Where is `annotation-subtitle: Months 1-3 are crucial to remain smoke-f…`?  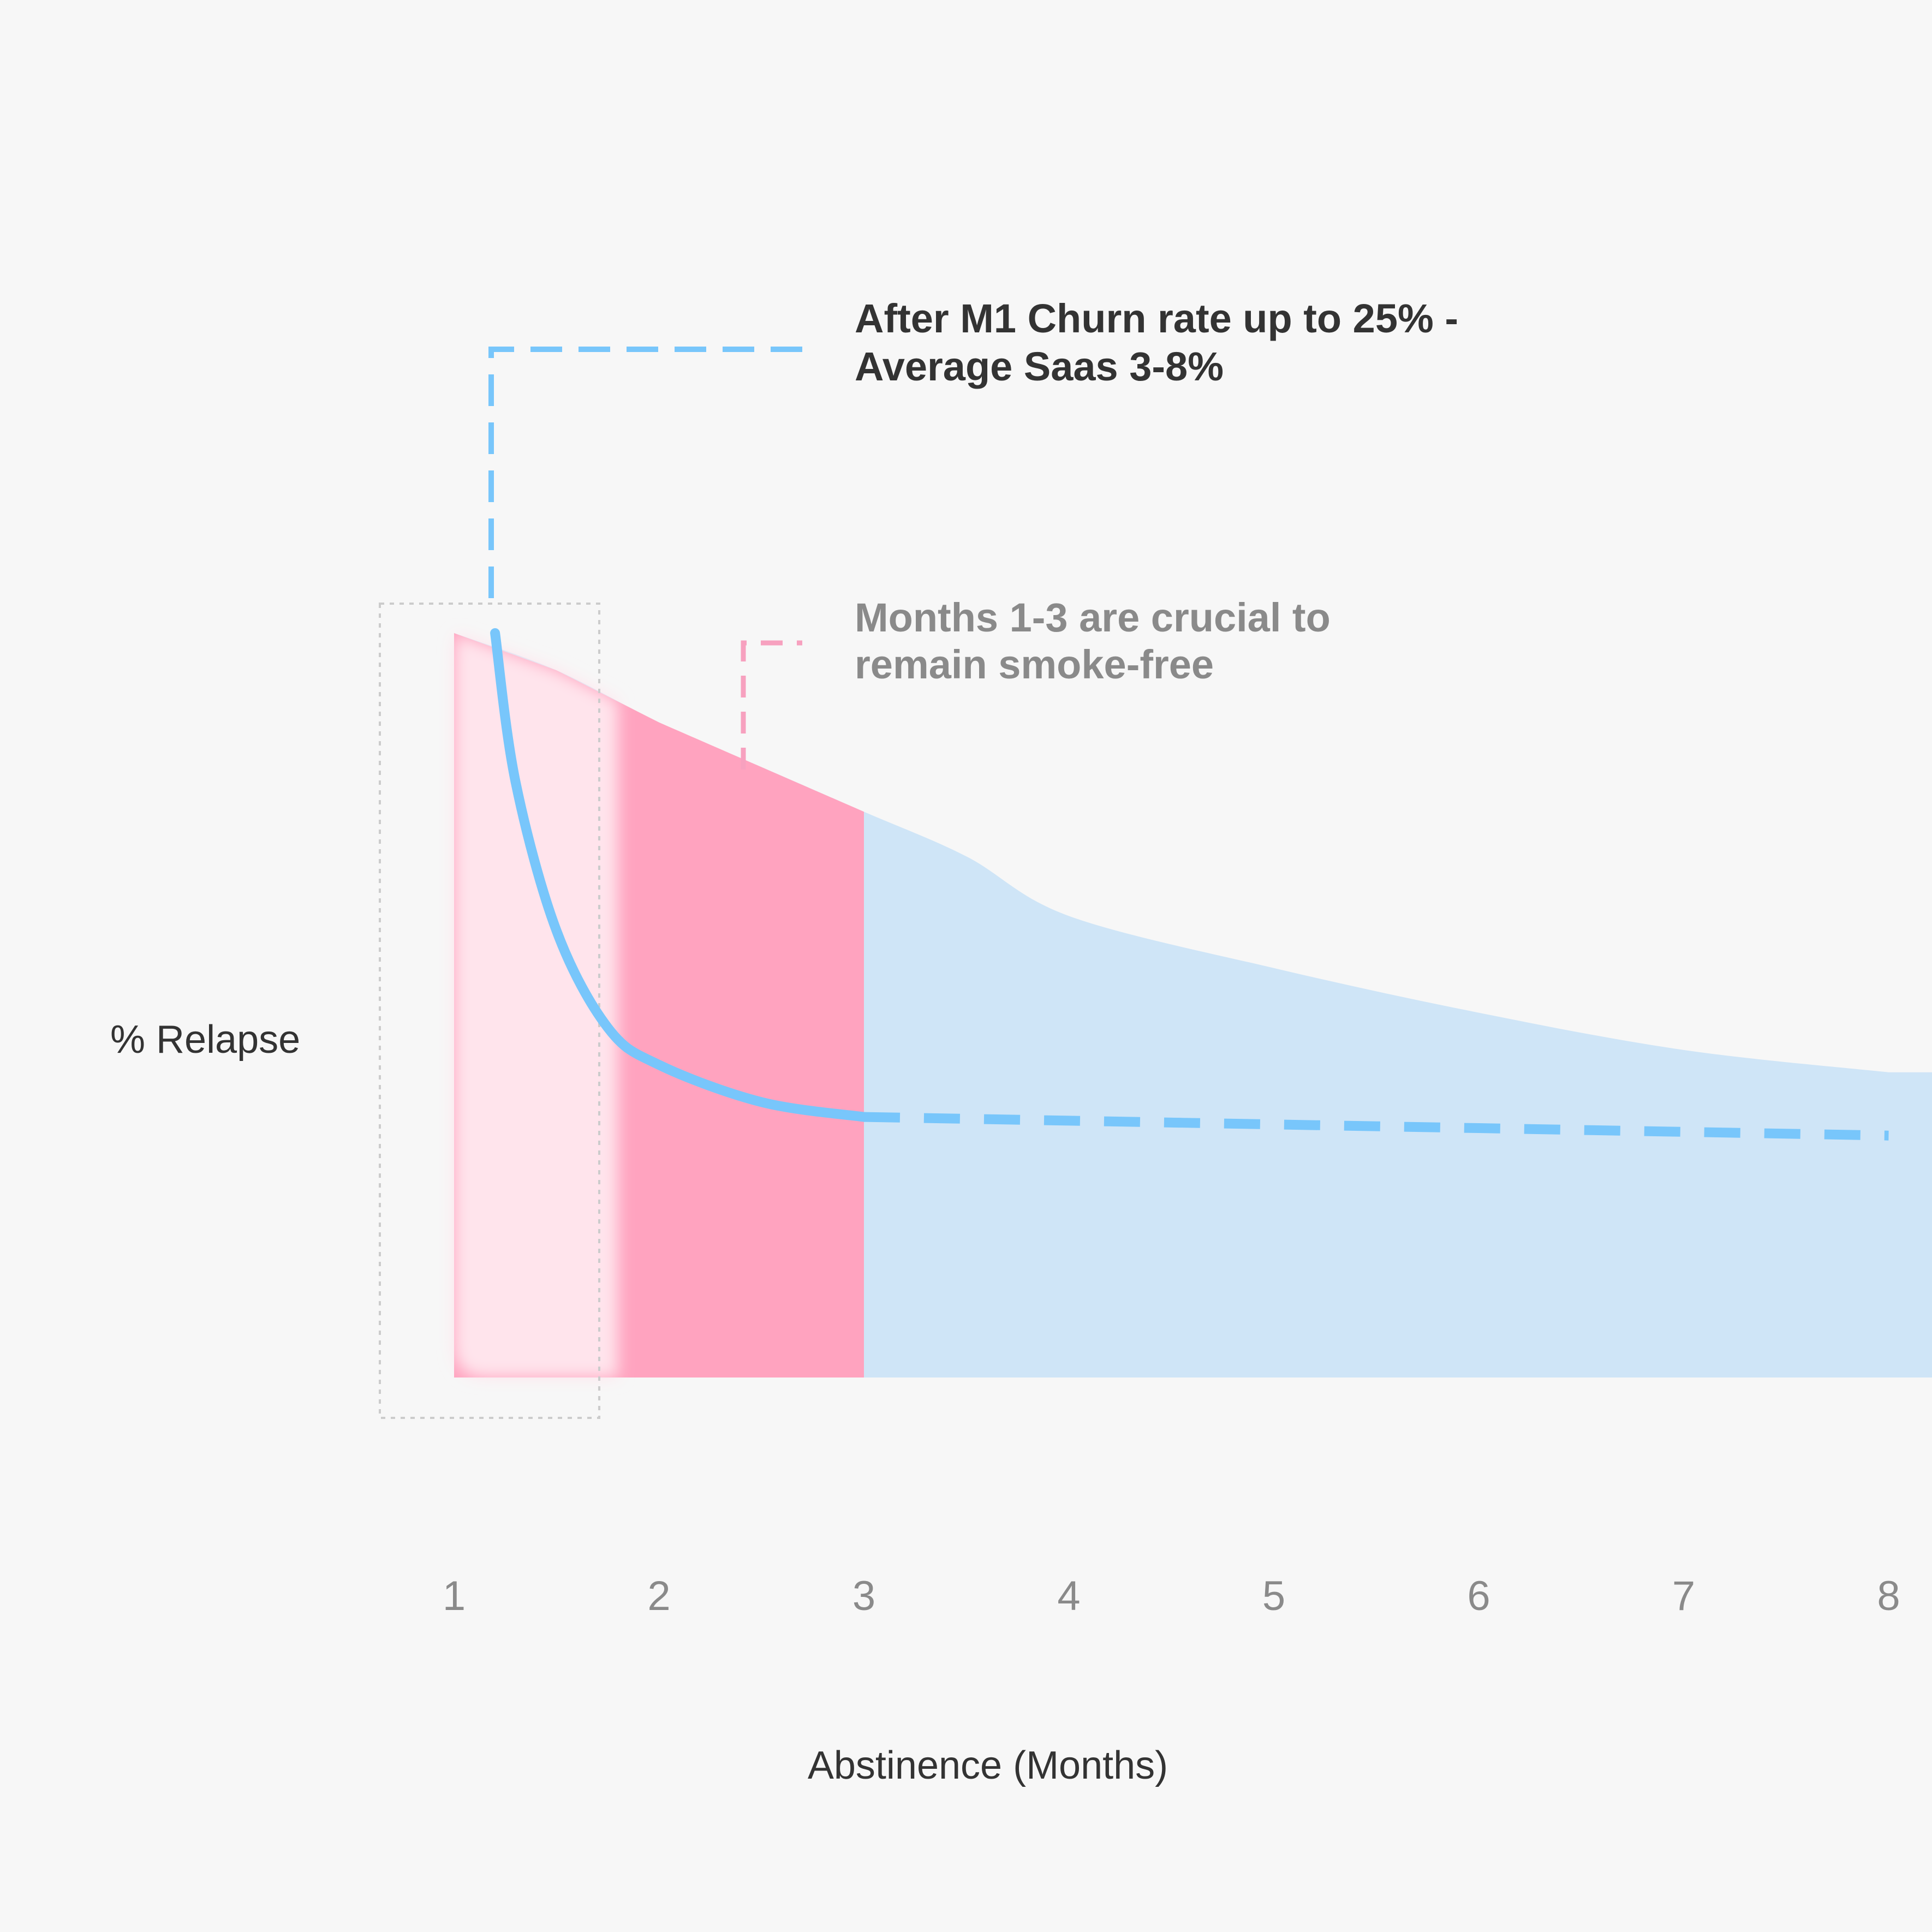
annotation-subtitle: Months 1-3 are crucial to remain smoke-f… is located at coordinates (1098, 641).